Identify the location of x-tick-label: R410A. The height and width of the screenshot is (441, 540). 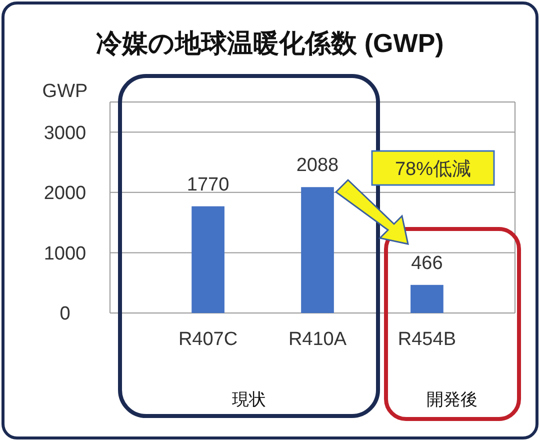
(317, 339).